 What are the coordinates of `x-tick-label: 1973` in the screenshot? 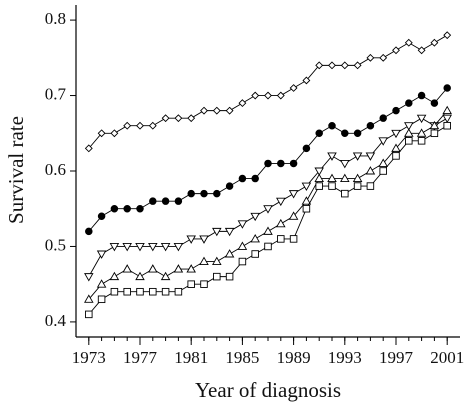 It's located at (89, 357).